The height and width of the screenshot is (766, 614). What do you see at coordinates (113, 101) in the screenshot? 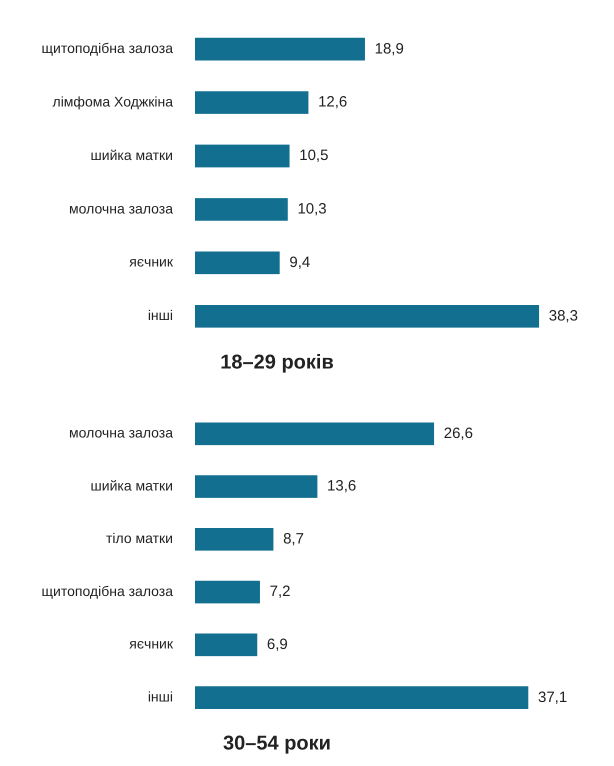
I see `y-tick-label: лімфома Ходжкіна` at bounding box center [113, 101].